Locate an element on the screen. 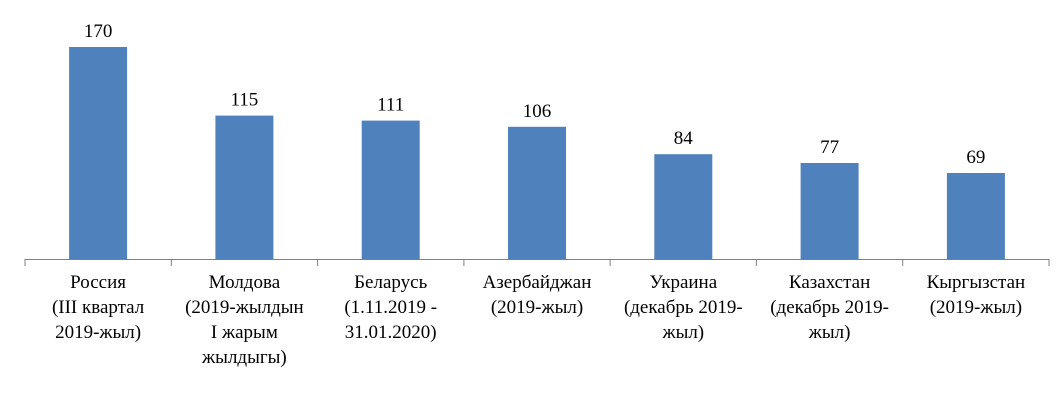 Image resolution: width=1061 pixels, height=419 pixels. category-label-line: I жарым is located at coordinates (244, 332).